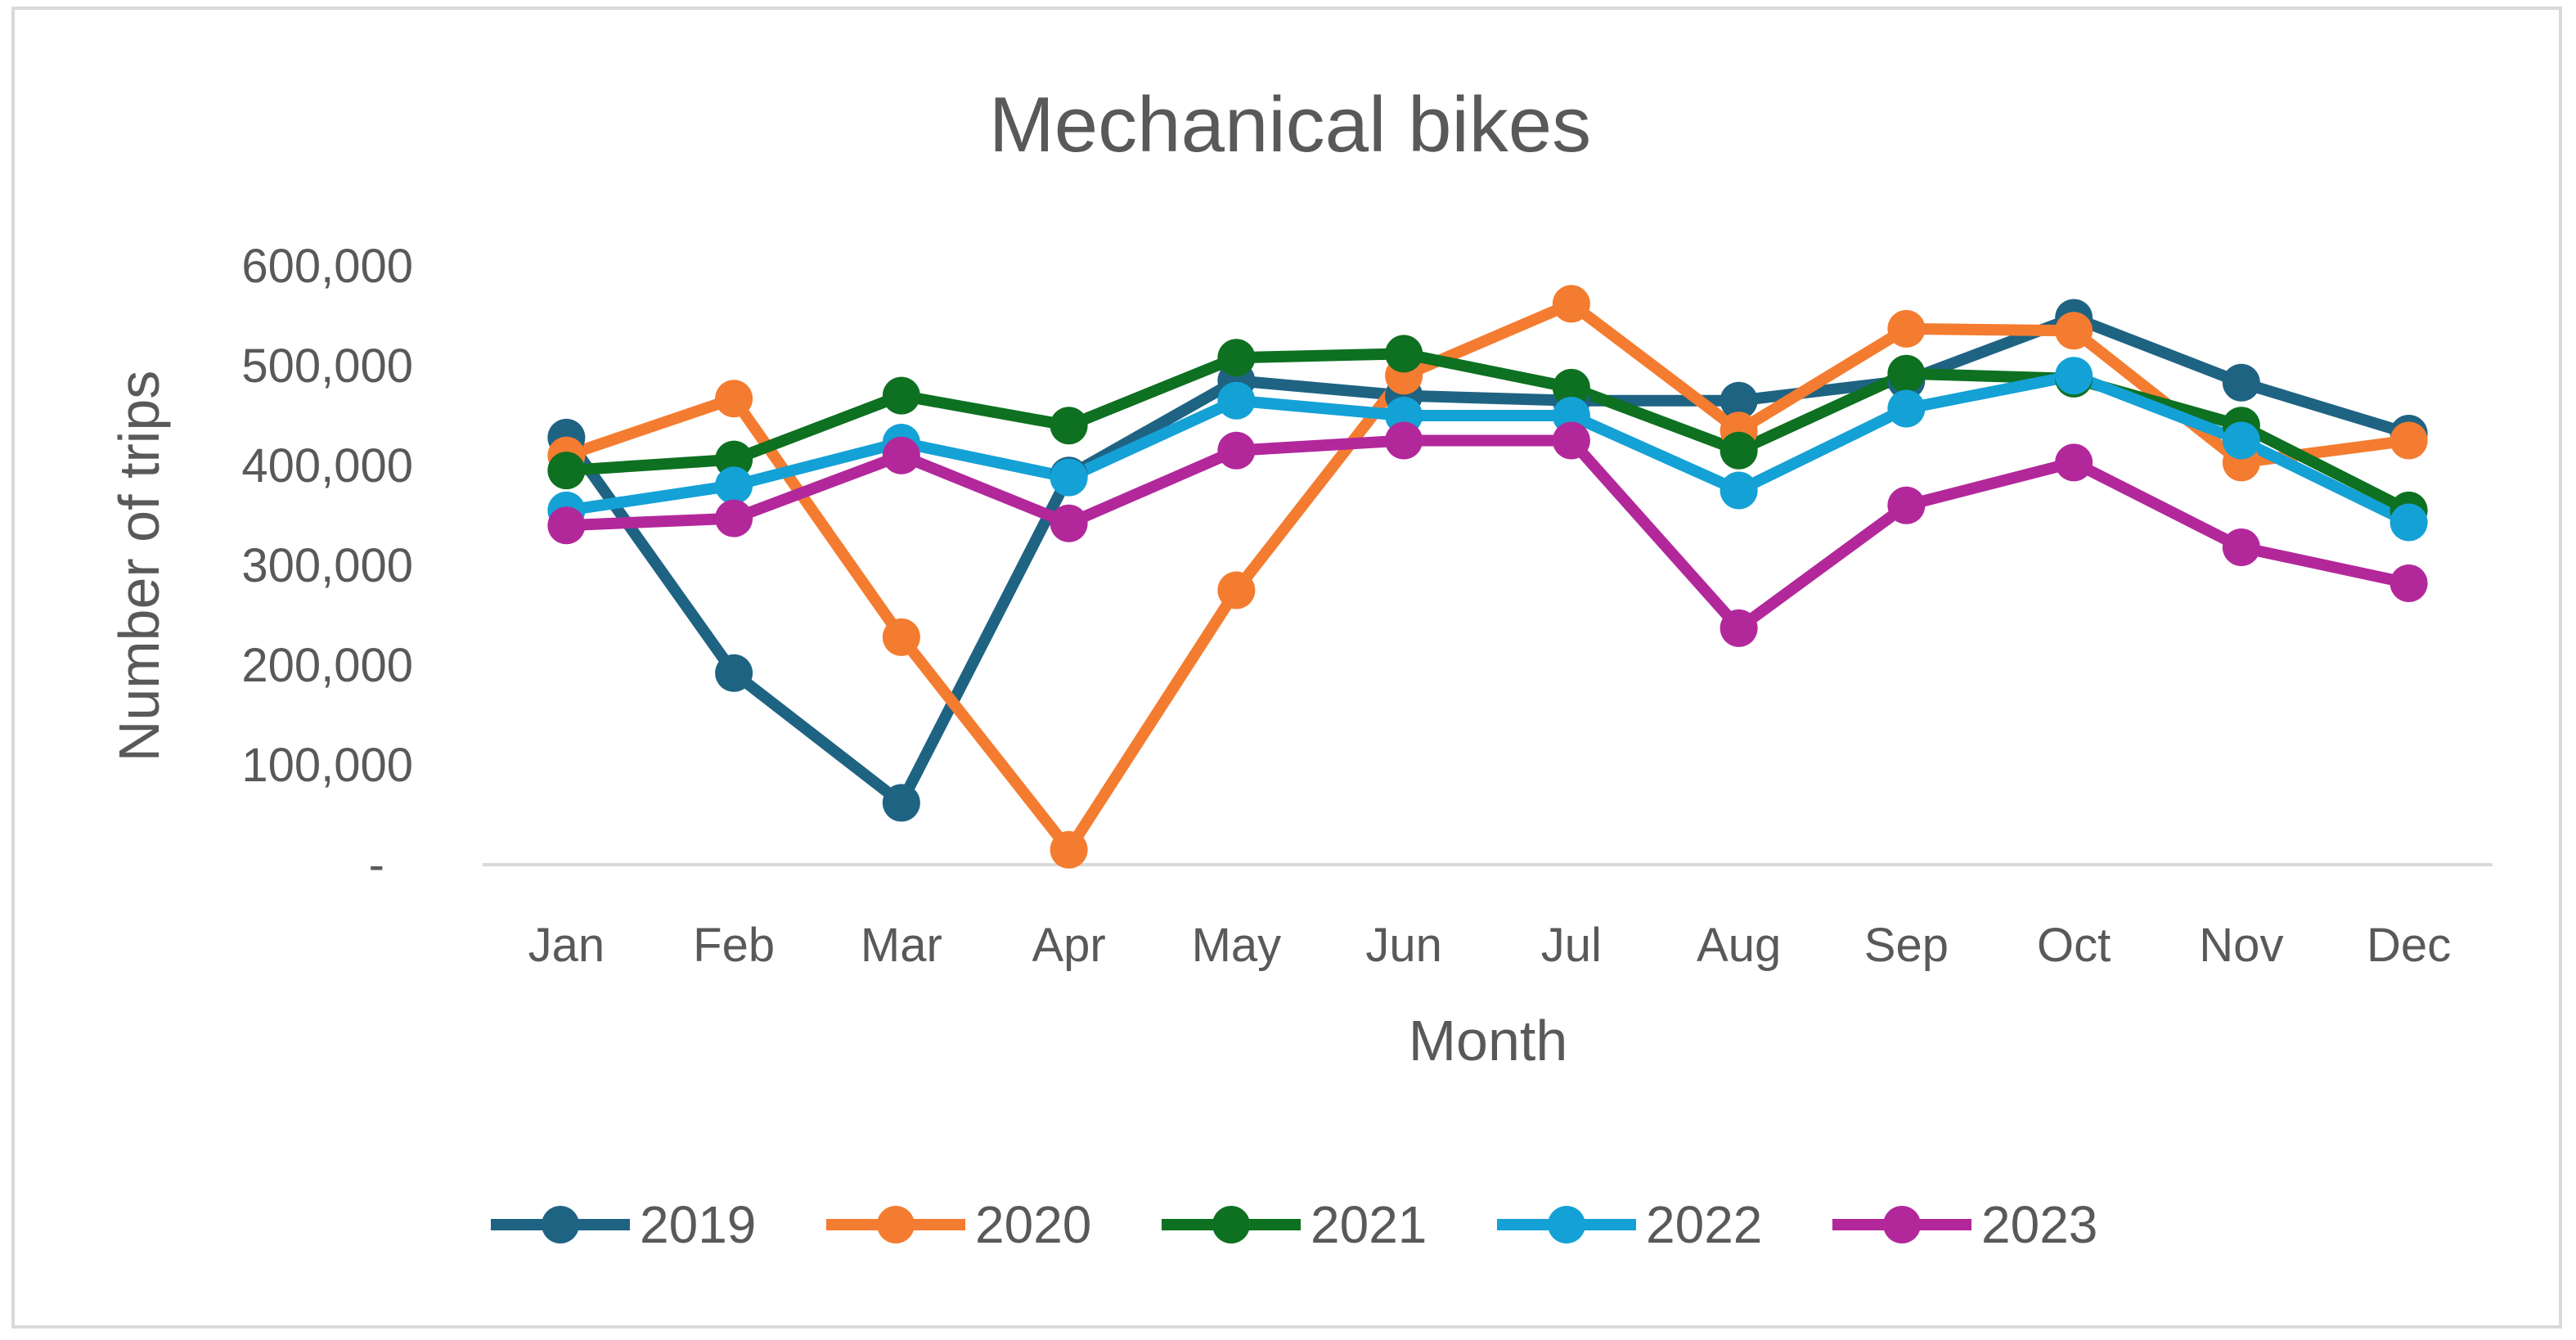 This screenshot has height=1340, width=2576. What do you see at coordinates (2241, 547) in the screenshot?
I see `data-point-2023-nov` at bounding box center [2241, 547].